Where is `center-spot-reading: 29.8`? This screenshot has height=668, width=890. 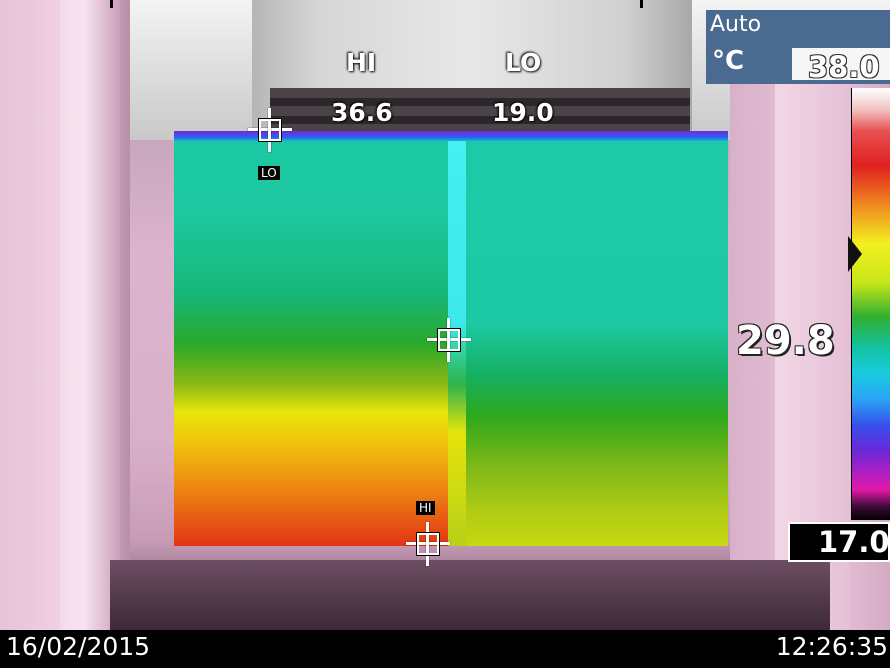
center-spot-reading: 29.8 is located at coordinates (785, 341).